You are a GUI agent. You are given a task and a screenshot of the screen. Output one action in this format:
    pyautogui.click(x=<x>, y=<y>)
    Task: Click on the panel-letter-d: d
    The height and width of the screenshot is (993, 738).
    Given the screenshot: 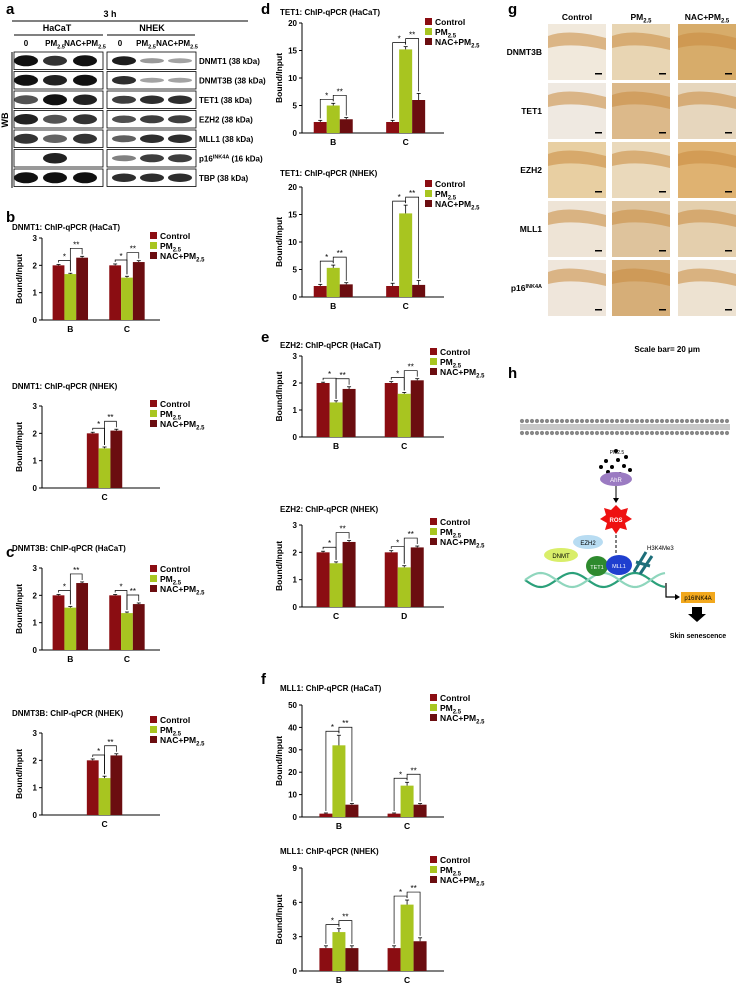 What is the action you would take?
    pyautogui.click(x=265, y=9)
    